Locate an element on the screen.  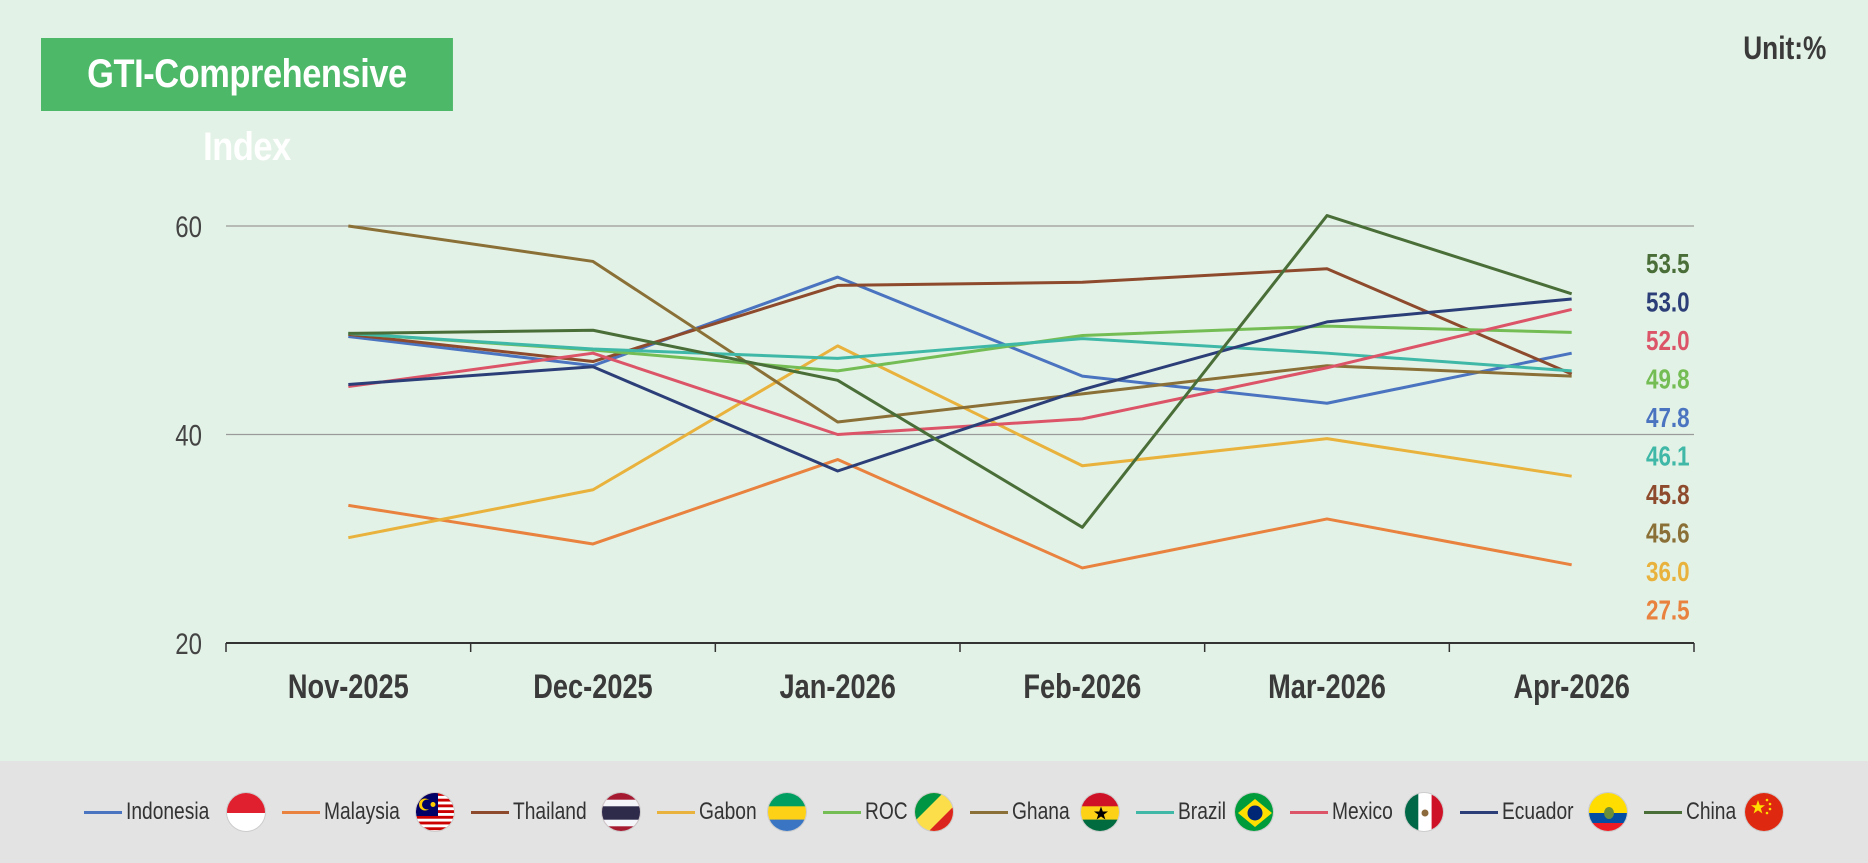
chart-title: GTI-Comprehensive Index is located at coordinates (247, 103).